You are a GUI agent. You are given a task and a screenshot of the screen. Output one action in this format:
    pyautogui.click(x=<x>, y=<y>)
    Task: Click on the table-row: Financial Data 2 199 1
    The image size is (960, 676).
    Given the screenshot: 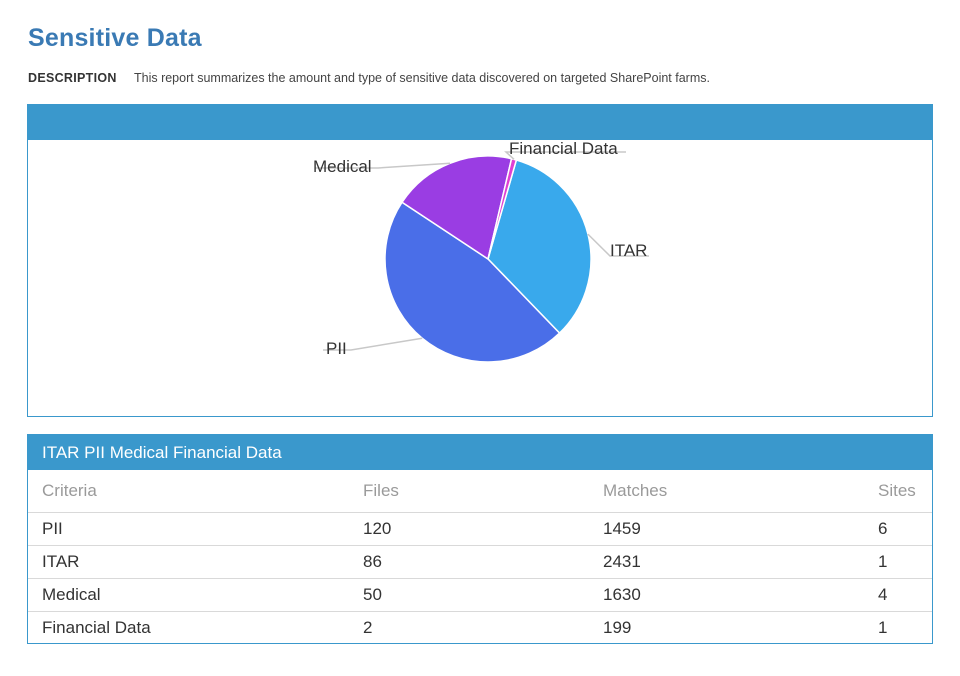 What is the action you would take?
    pyautogui.click(x=480, y=628)
    